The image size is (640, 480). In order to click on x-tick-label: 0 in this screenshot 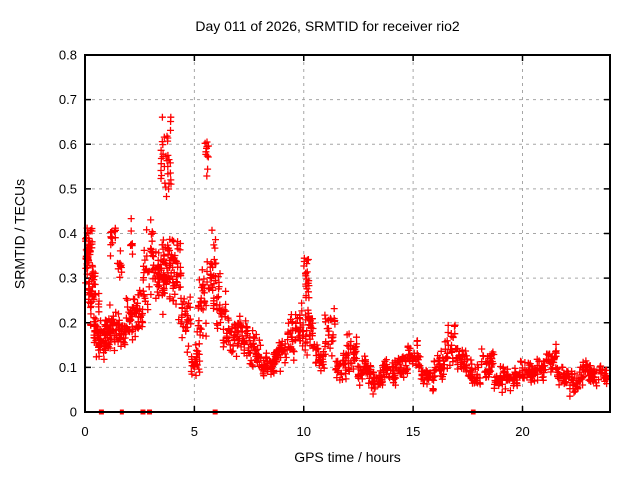, I will do `click(84, 431)`.